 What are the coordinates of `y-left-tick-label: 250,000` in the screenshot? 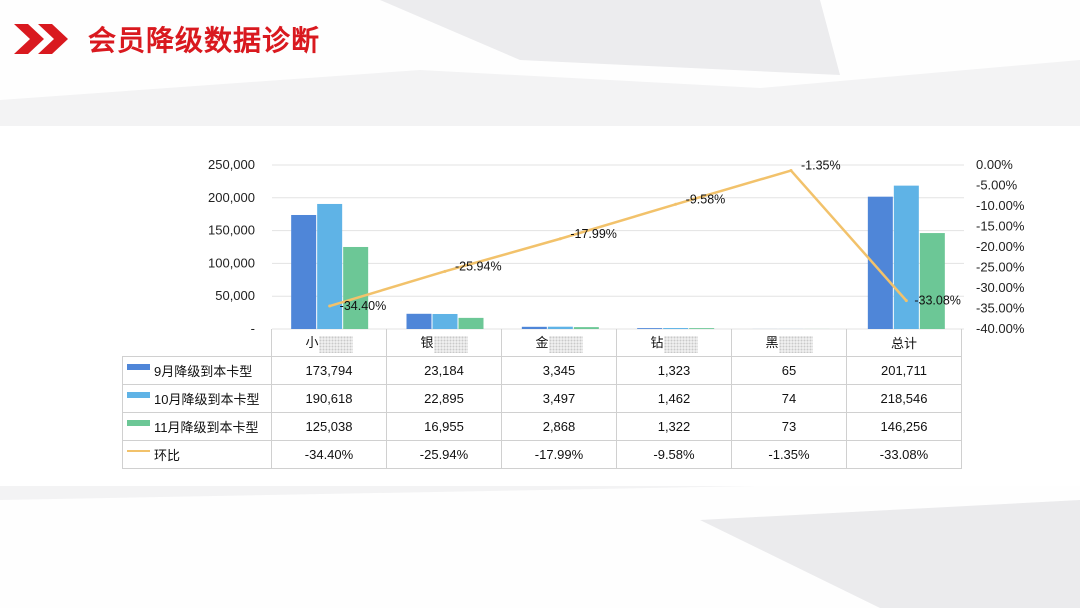 It's located at (231, 164).